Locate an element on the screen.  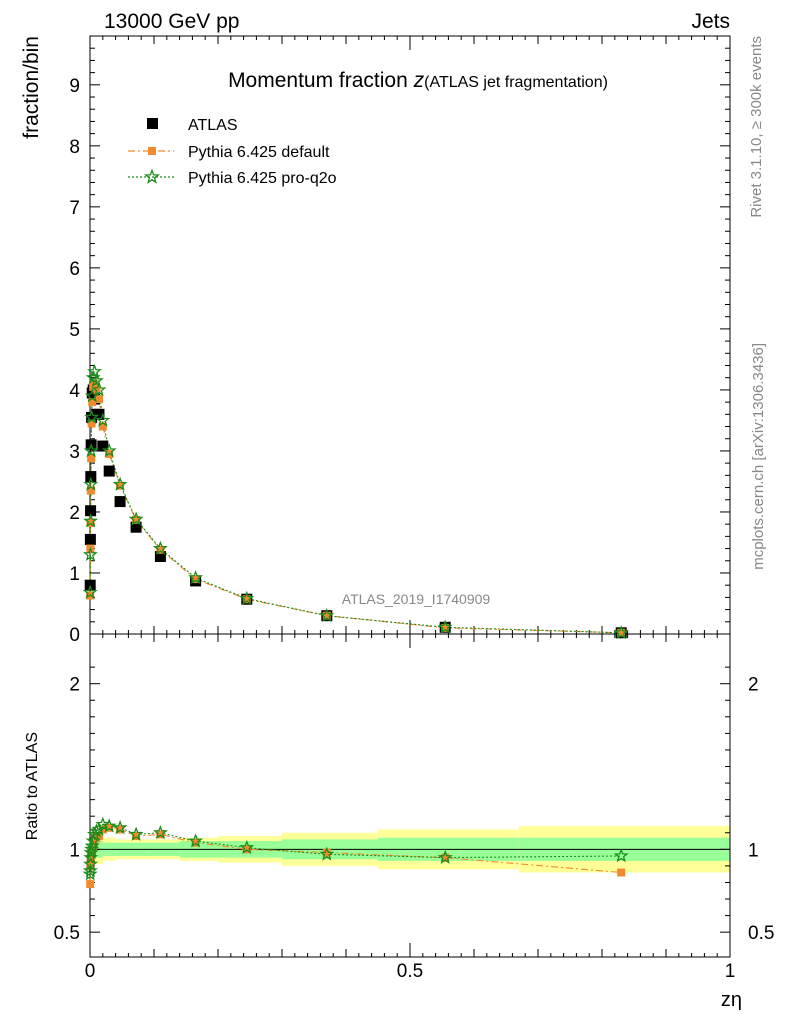
legend-marker-atlas is located at coordinates (152, 123).